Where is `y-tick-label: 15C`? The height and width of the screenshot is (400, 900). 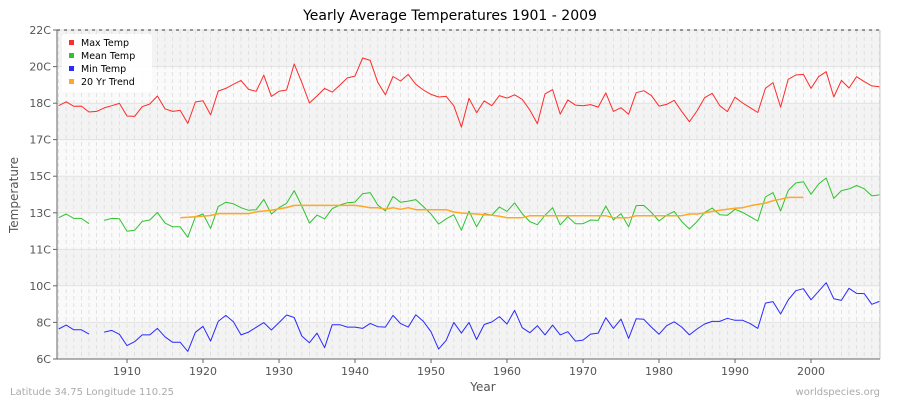 y-tick-label: 15C is located at coordinates (40, 176).